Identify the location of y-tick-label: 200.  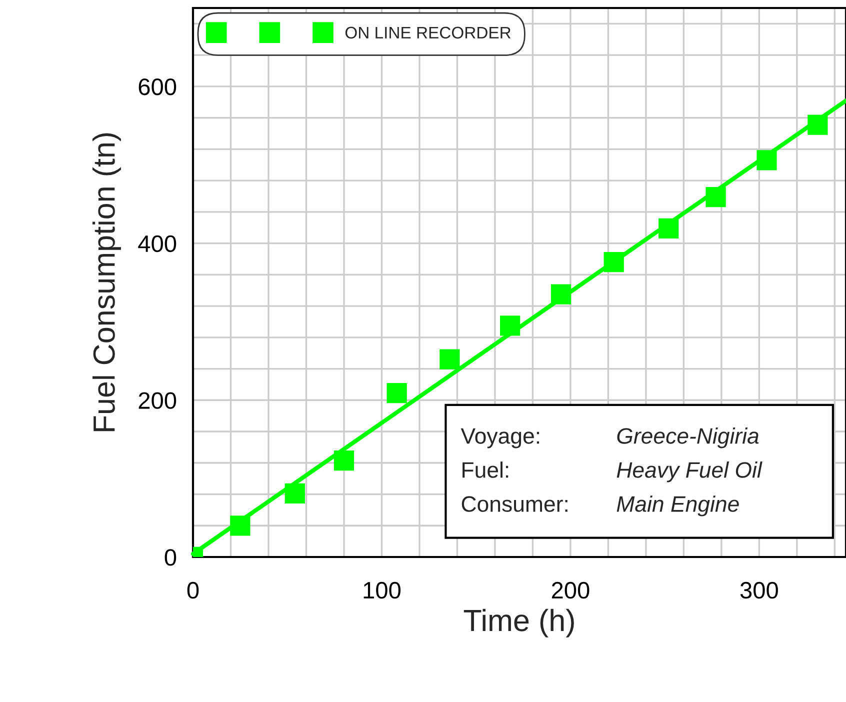
(157, 400).